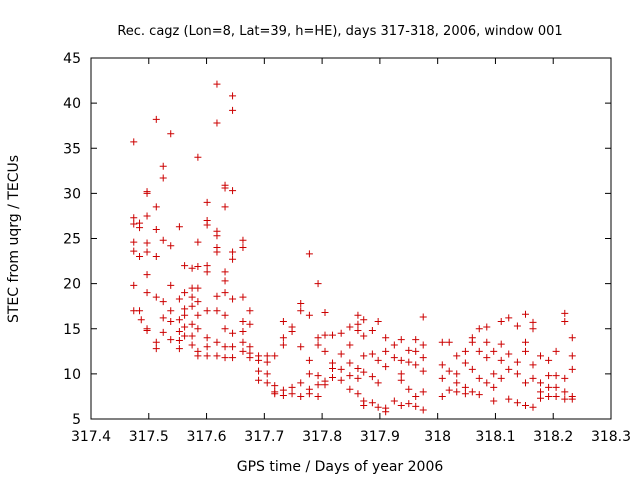  Describe the element at coordinates (14, 239) in the screenshot. I see `y-axis-label: STEC from uqrg / TECUs` at that location.